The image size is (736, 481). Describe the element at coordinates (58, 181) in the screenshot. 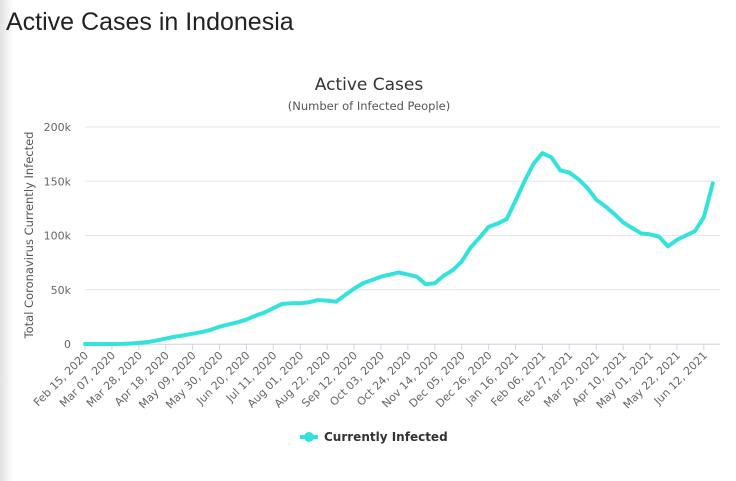

I see `y-tick-label: 150k` at that location.